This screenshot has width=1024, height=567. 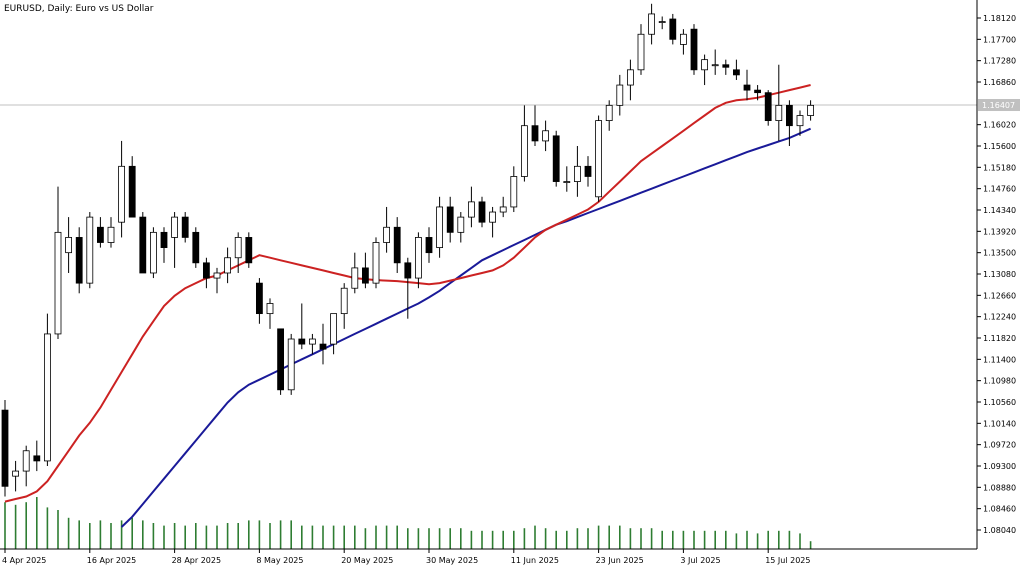 I want to click on y-axis-tick-label: 1.08460, so click(x=999, y=509).